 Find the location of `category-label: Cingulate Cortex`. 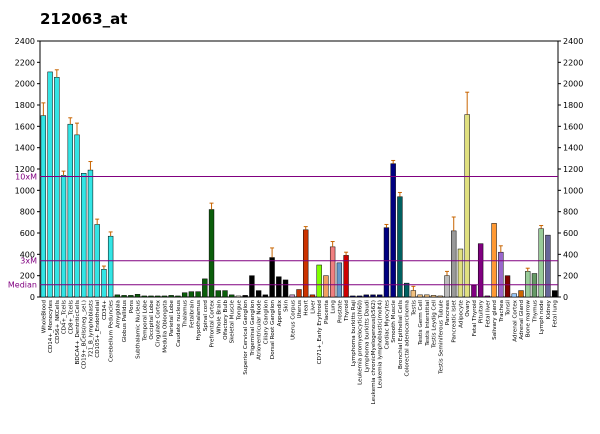

category-label: Cingulate Cortex is located at coordinates (159, 323).